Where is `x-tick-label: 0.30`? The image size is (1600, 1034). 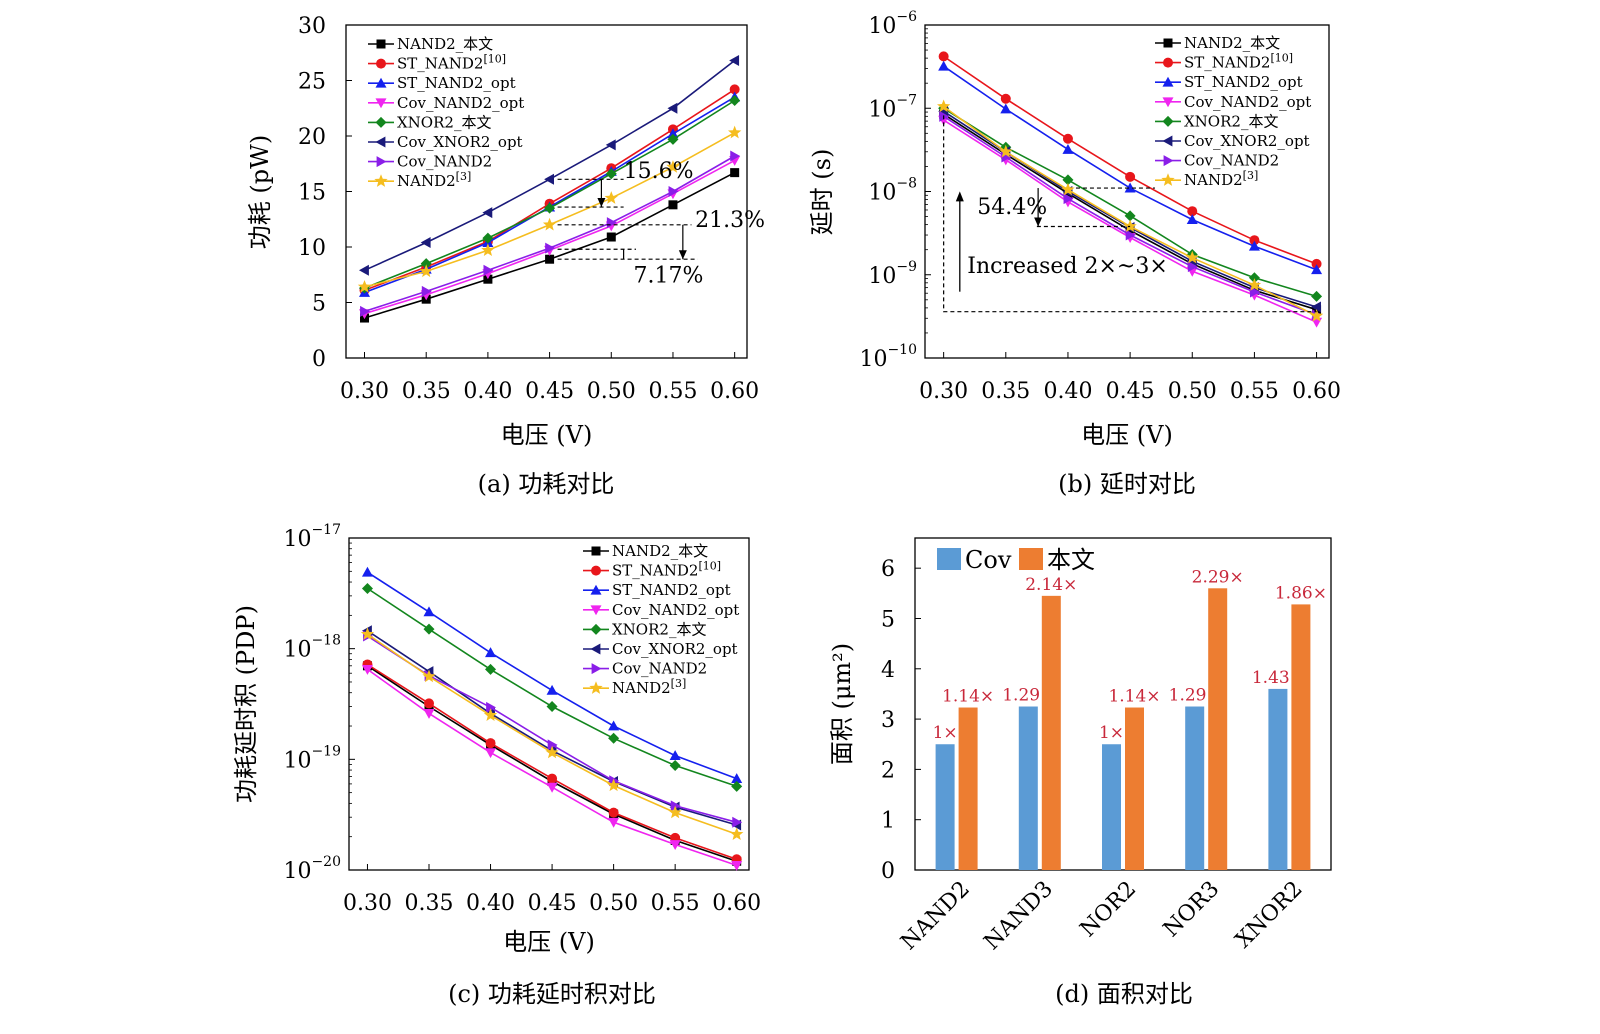
x-tick-label: 0.30 is located at coordinates (943, 391).